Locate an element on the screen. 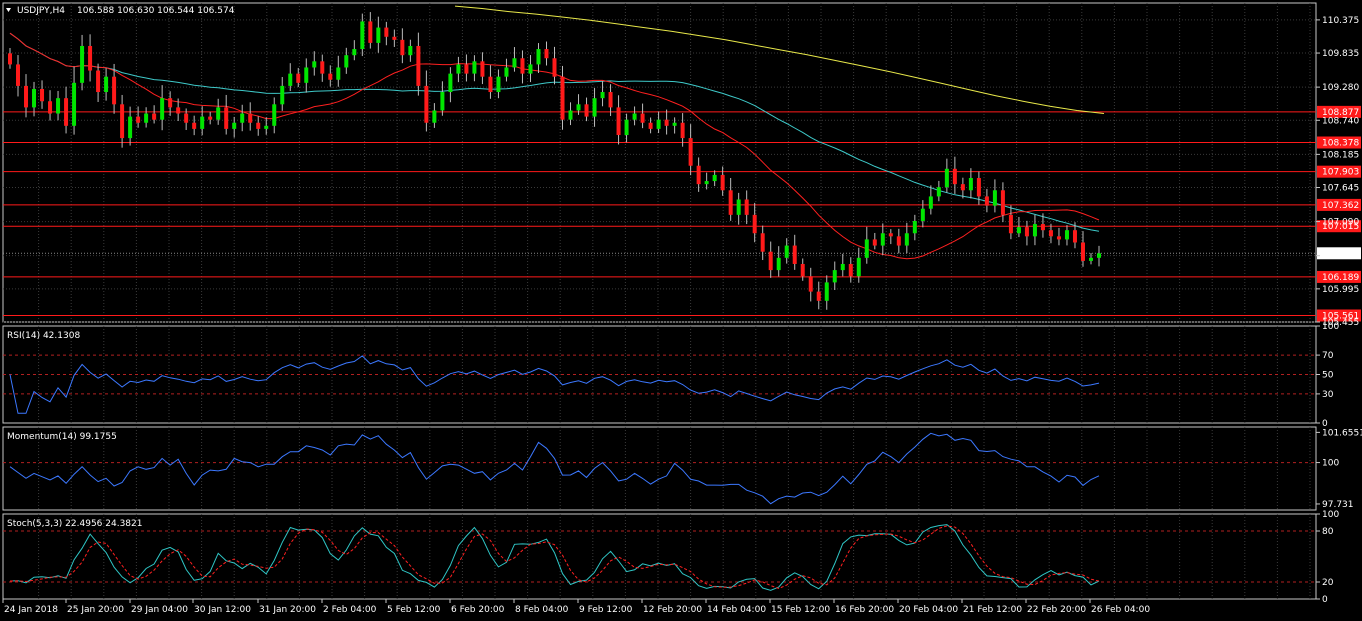  menu-triangle-icon is located at coordinates (8, 10).